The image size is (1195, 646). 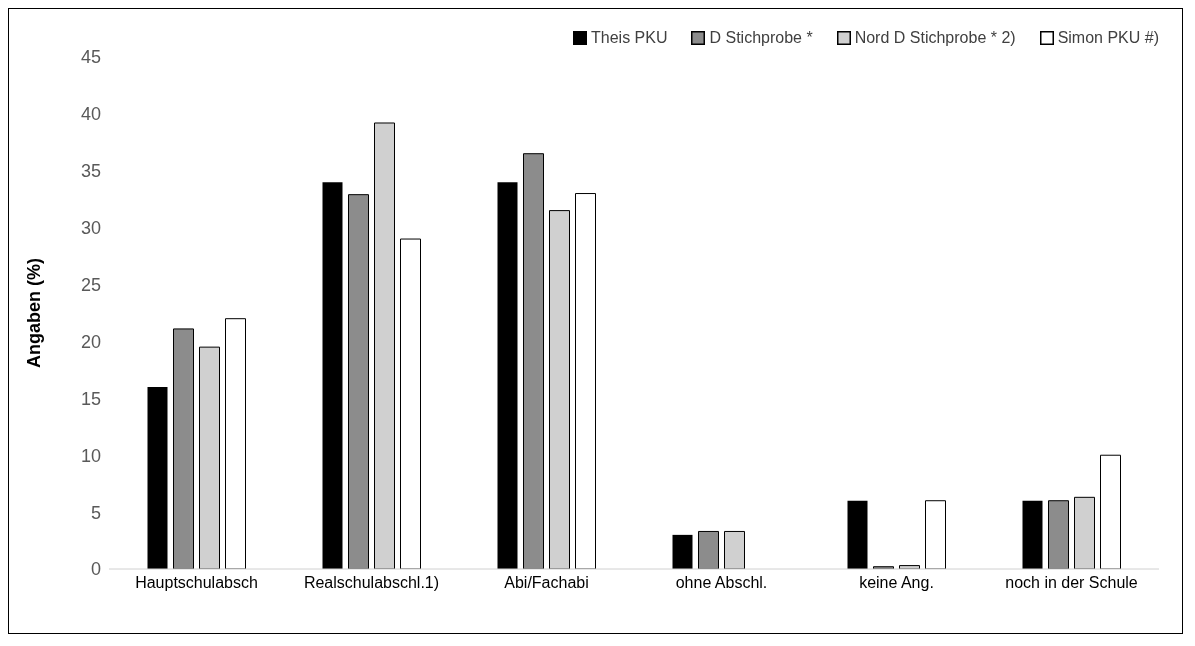 I want to click on legend-label: Theis PKU, so click(x=629, y=38).